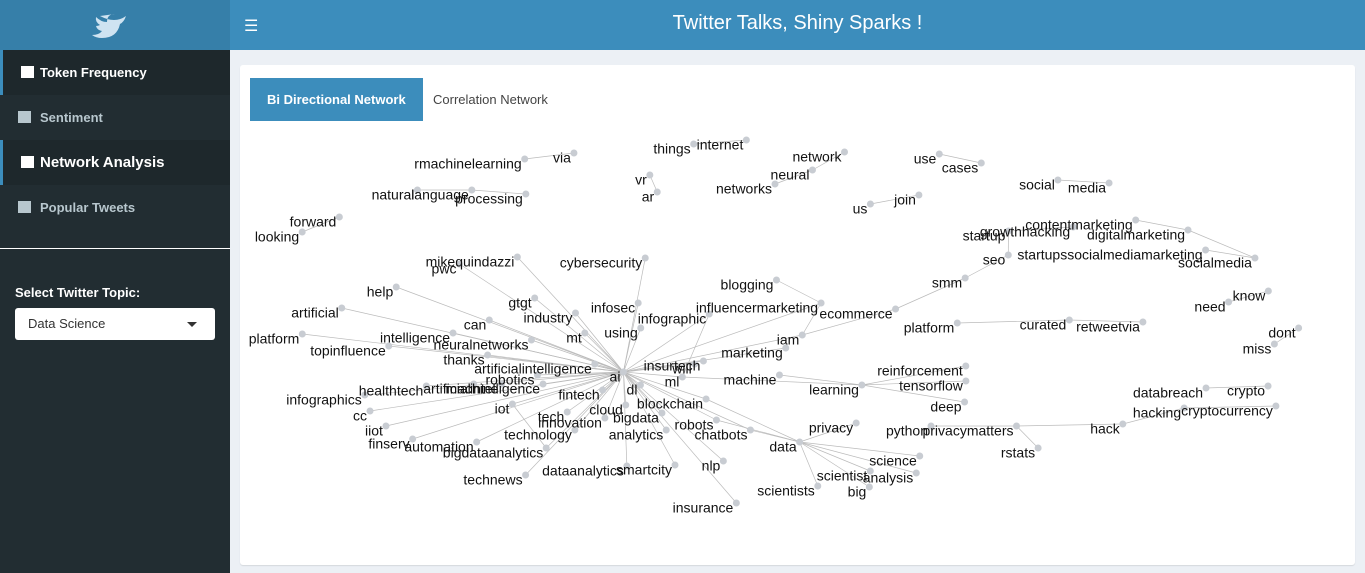 The height and width of the screenshot is (573, 1365). I want to click on node-label: intelligence, so click(505, 389).